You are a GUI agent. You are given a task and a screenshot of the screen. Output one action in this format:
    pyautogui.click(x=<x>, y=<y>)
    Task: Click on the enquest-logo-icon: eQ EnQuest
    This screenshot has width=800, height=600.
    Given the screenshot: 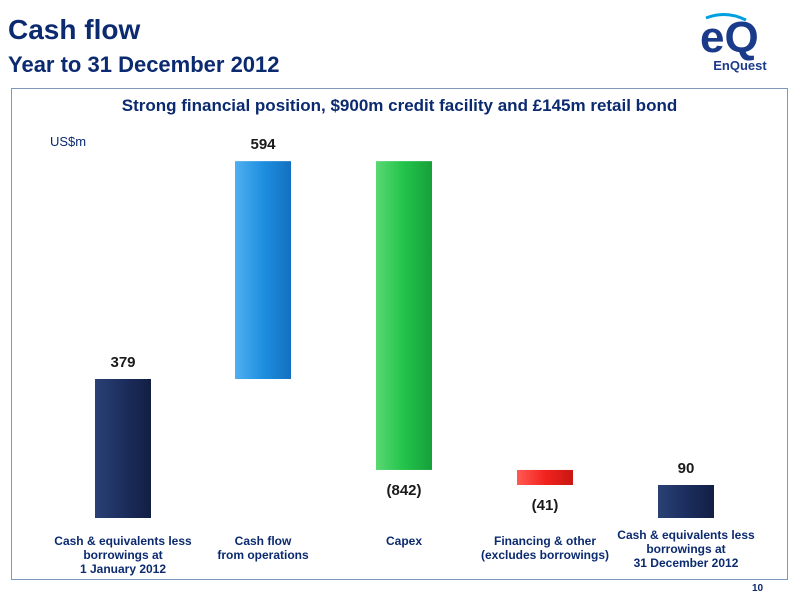 What is the action you would take?
    pyautogui.click(x=733, y=43)
    